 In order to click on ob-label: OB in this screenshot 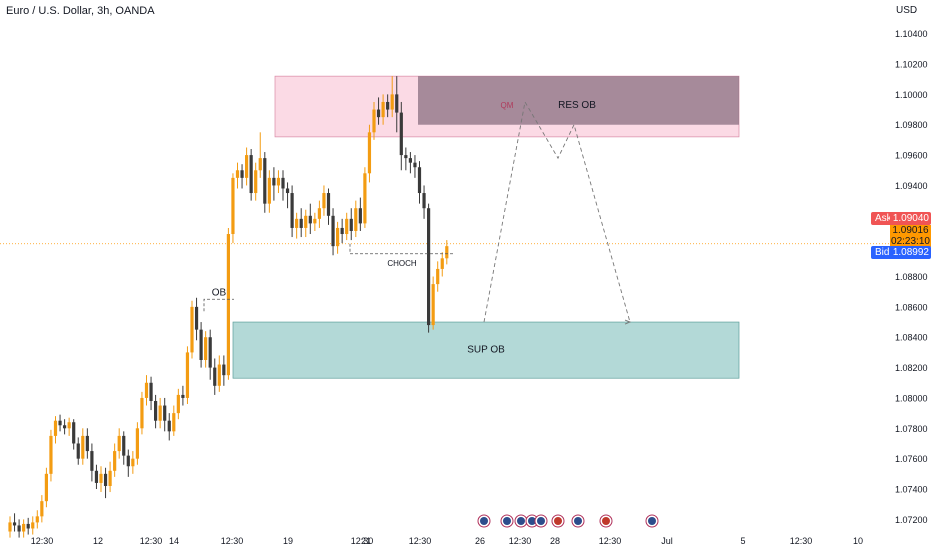, I will do `click(219, 292)`.